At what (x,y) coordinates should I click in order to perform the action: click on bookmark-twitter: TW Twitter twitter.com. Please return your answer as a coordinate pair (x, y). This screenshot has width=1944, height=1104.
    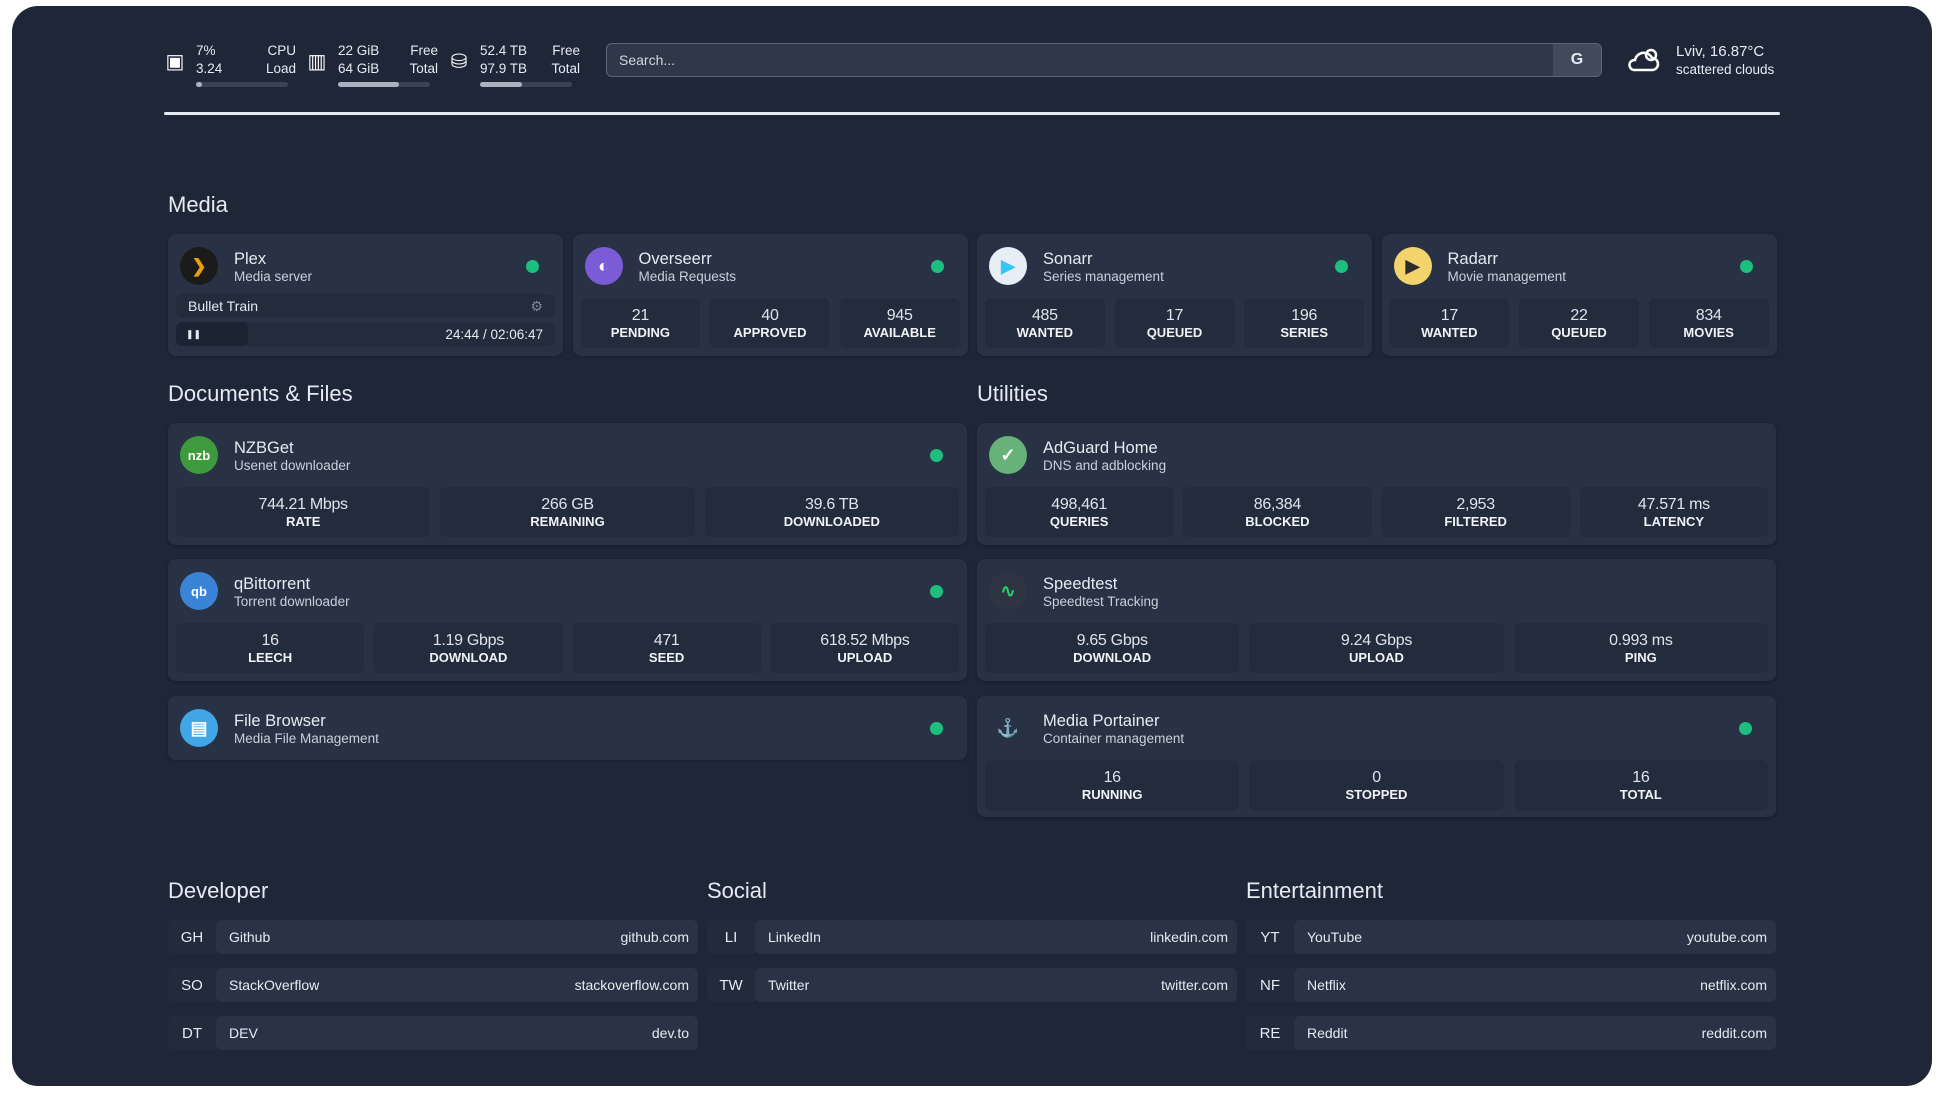
    Looking at the image, I should click on (972, 985).